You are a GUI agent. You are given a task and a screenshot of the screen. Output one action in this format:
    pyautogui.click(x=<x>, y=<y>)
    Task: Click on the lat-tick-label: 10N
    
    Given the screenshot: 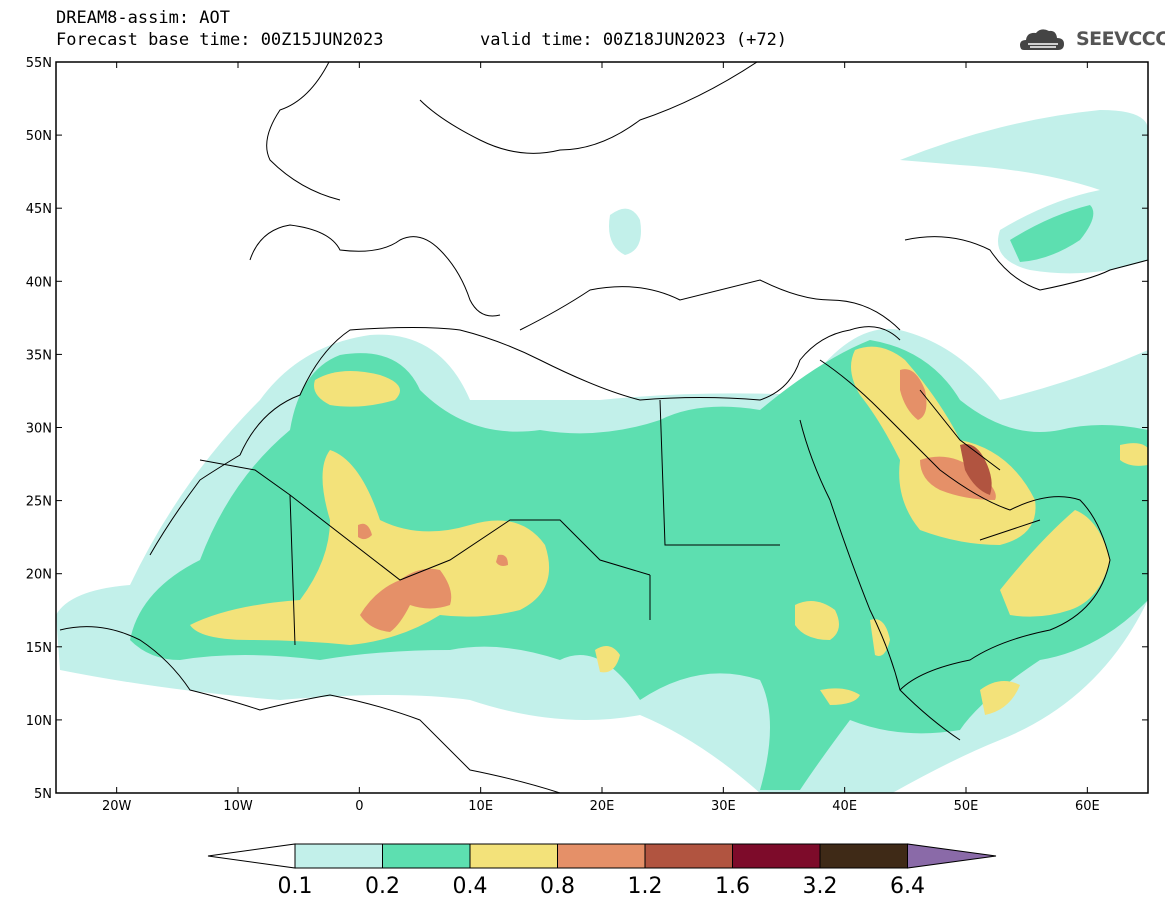 What is the action you would take?
    pyautogui.click(x=39, y=721)
    